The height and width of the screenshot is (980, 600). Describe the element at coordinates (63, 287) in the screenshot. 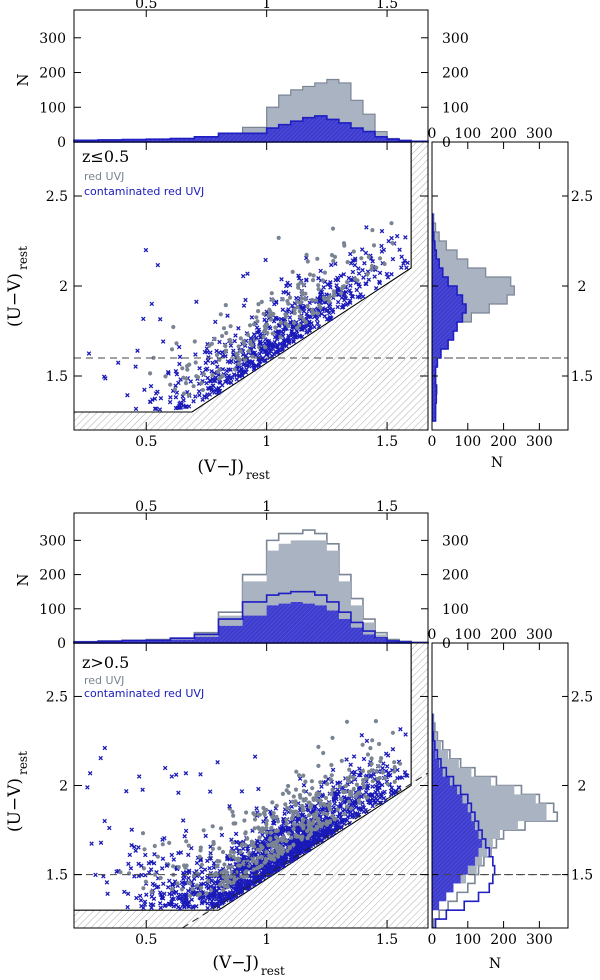

I see `y-tick-label: 2` at that location.